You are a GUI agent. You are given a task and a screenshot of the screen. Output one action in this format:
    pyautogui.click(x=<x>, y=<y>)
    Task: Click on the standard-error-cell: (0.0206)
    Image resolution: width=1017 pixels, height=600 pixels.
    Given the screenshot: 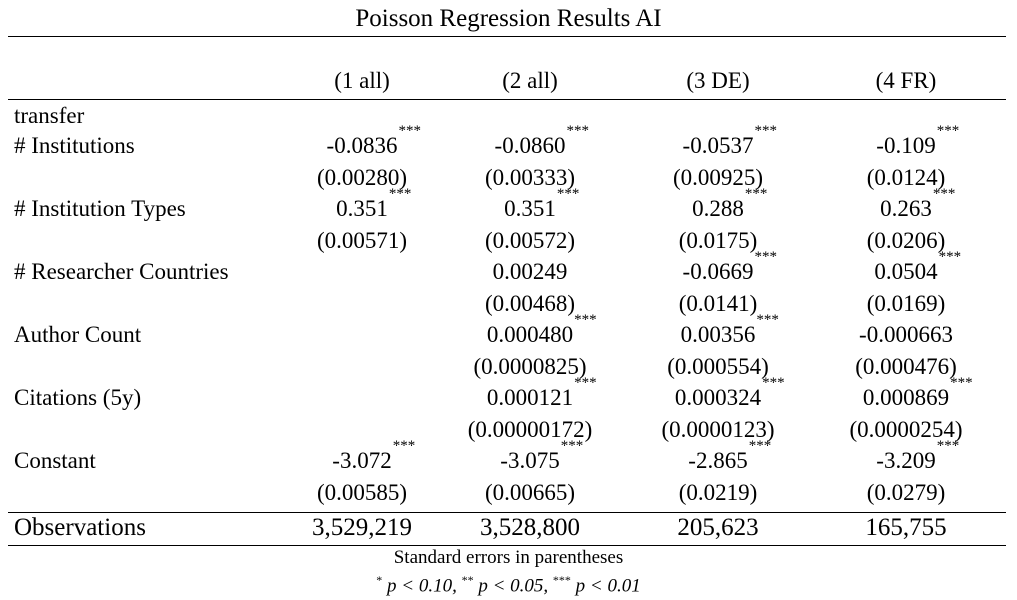 What is the action you would take?
    pyautogui.click(x=906, y=240)
    